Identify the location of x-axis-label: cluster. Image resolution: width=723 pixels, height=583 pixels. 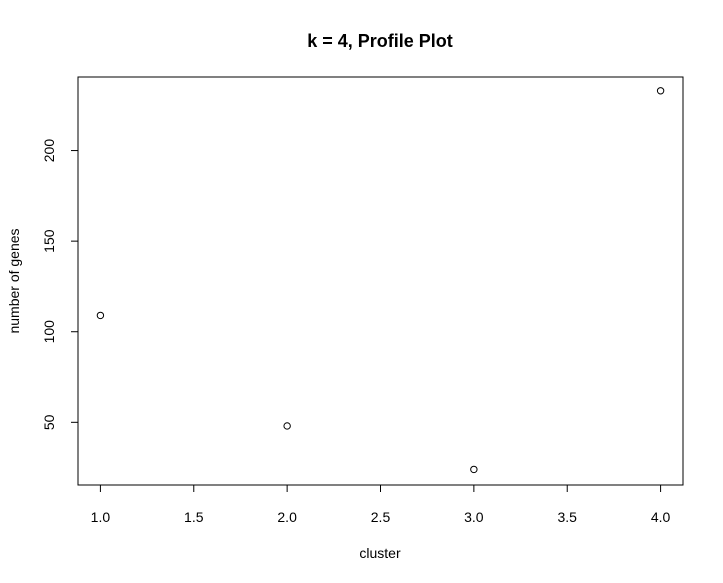
(380, 553).